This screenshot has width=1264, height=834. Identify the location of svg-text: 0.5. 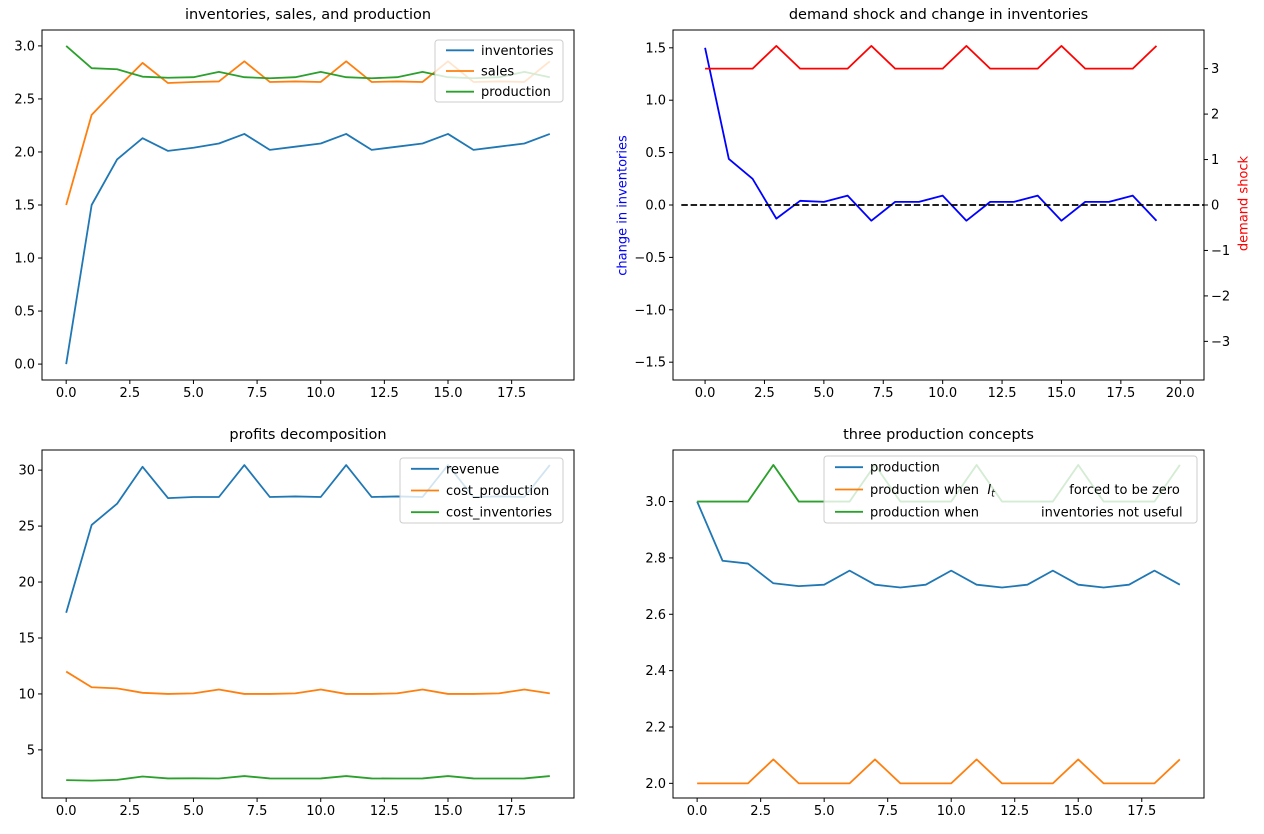
(24, 312).